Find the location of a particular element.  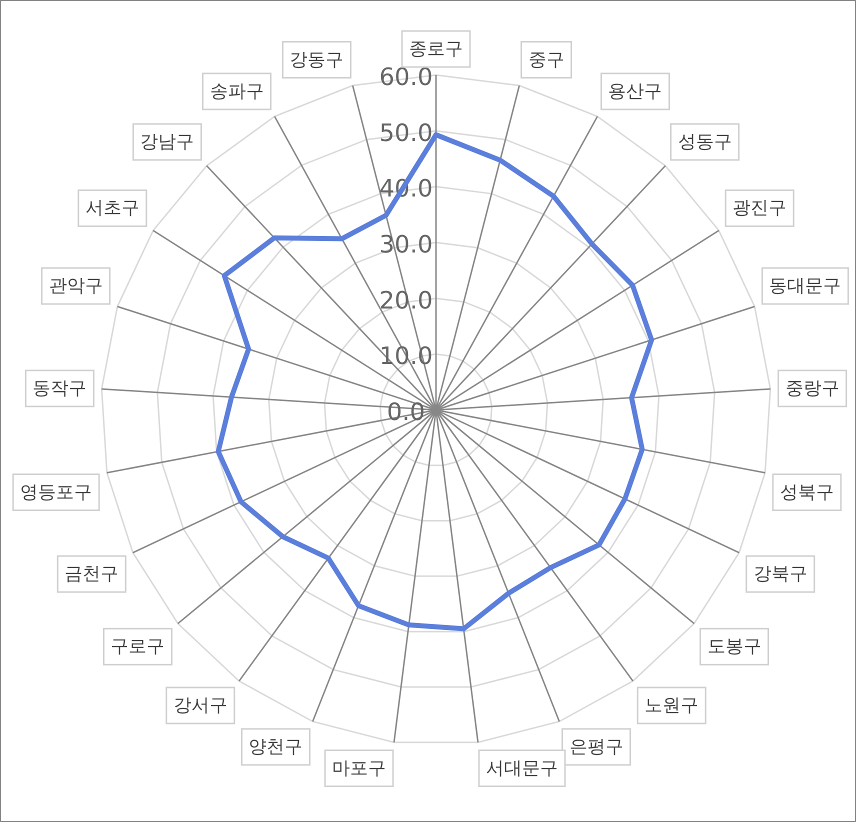

spoke-label: 양천구 is located at coordinates (275, 747).